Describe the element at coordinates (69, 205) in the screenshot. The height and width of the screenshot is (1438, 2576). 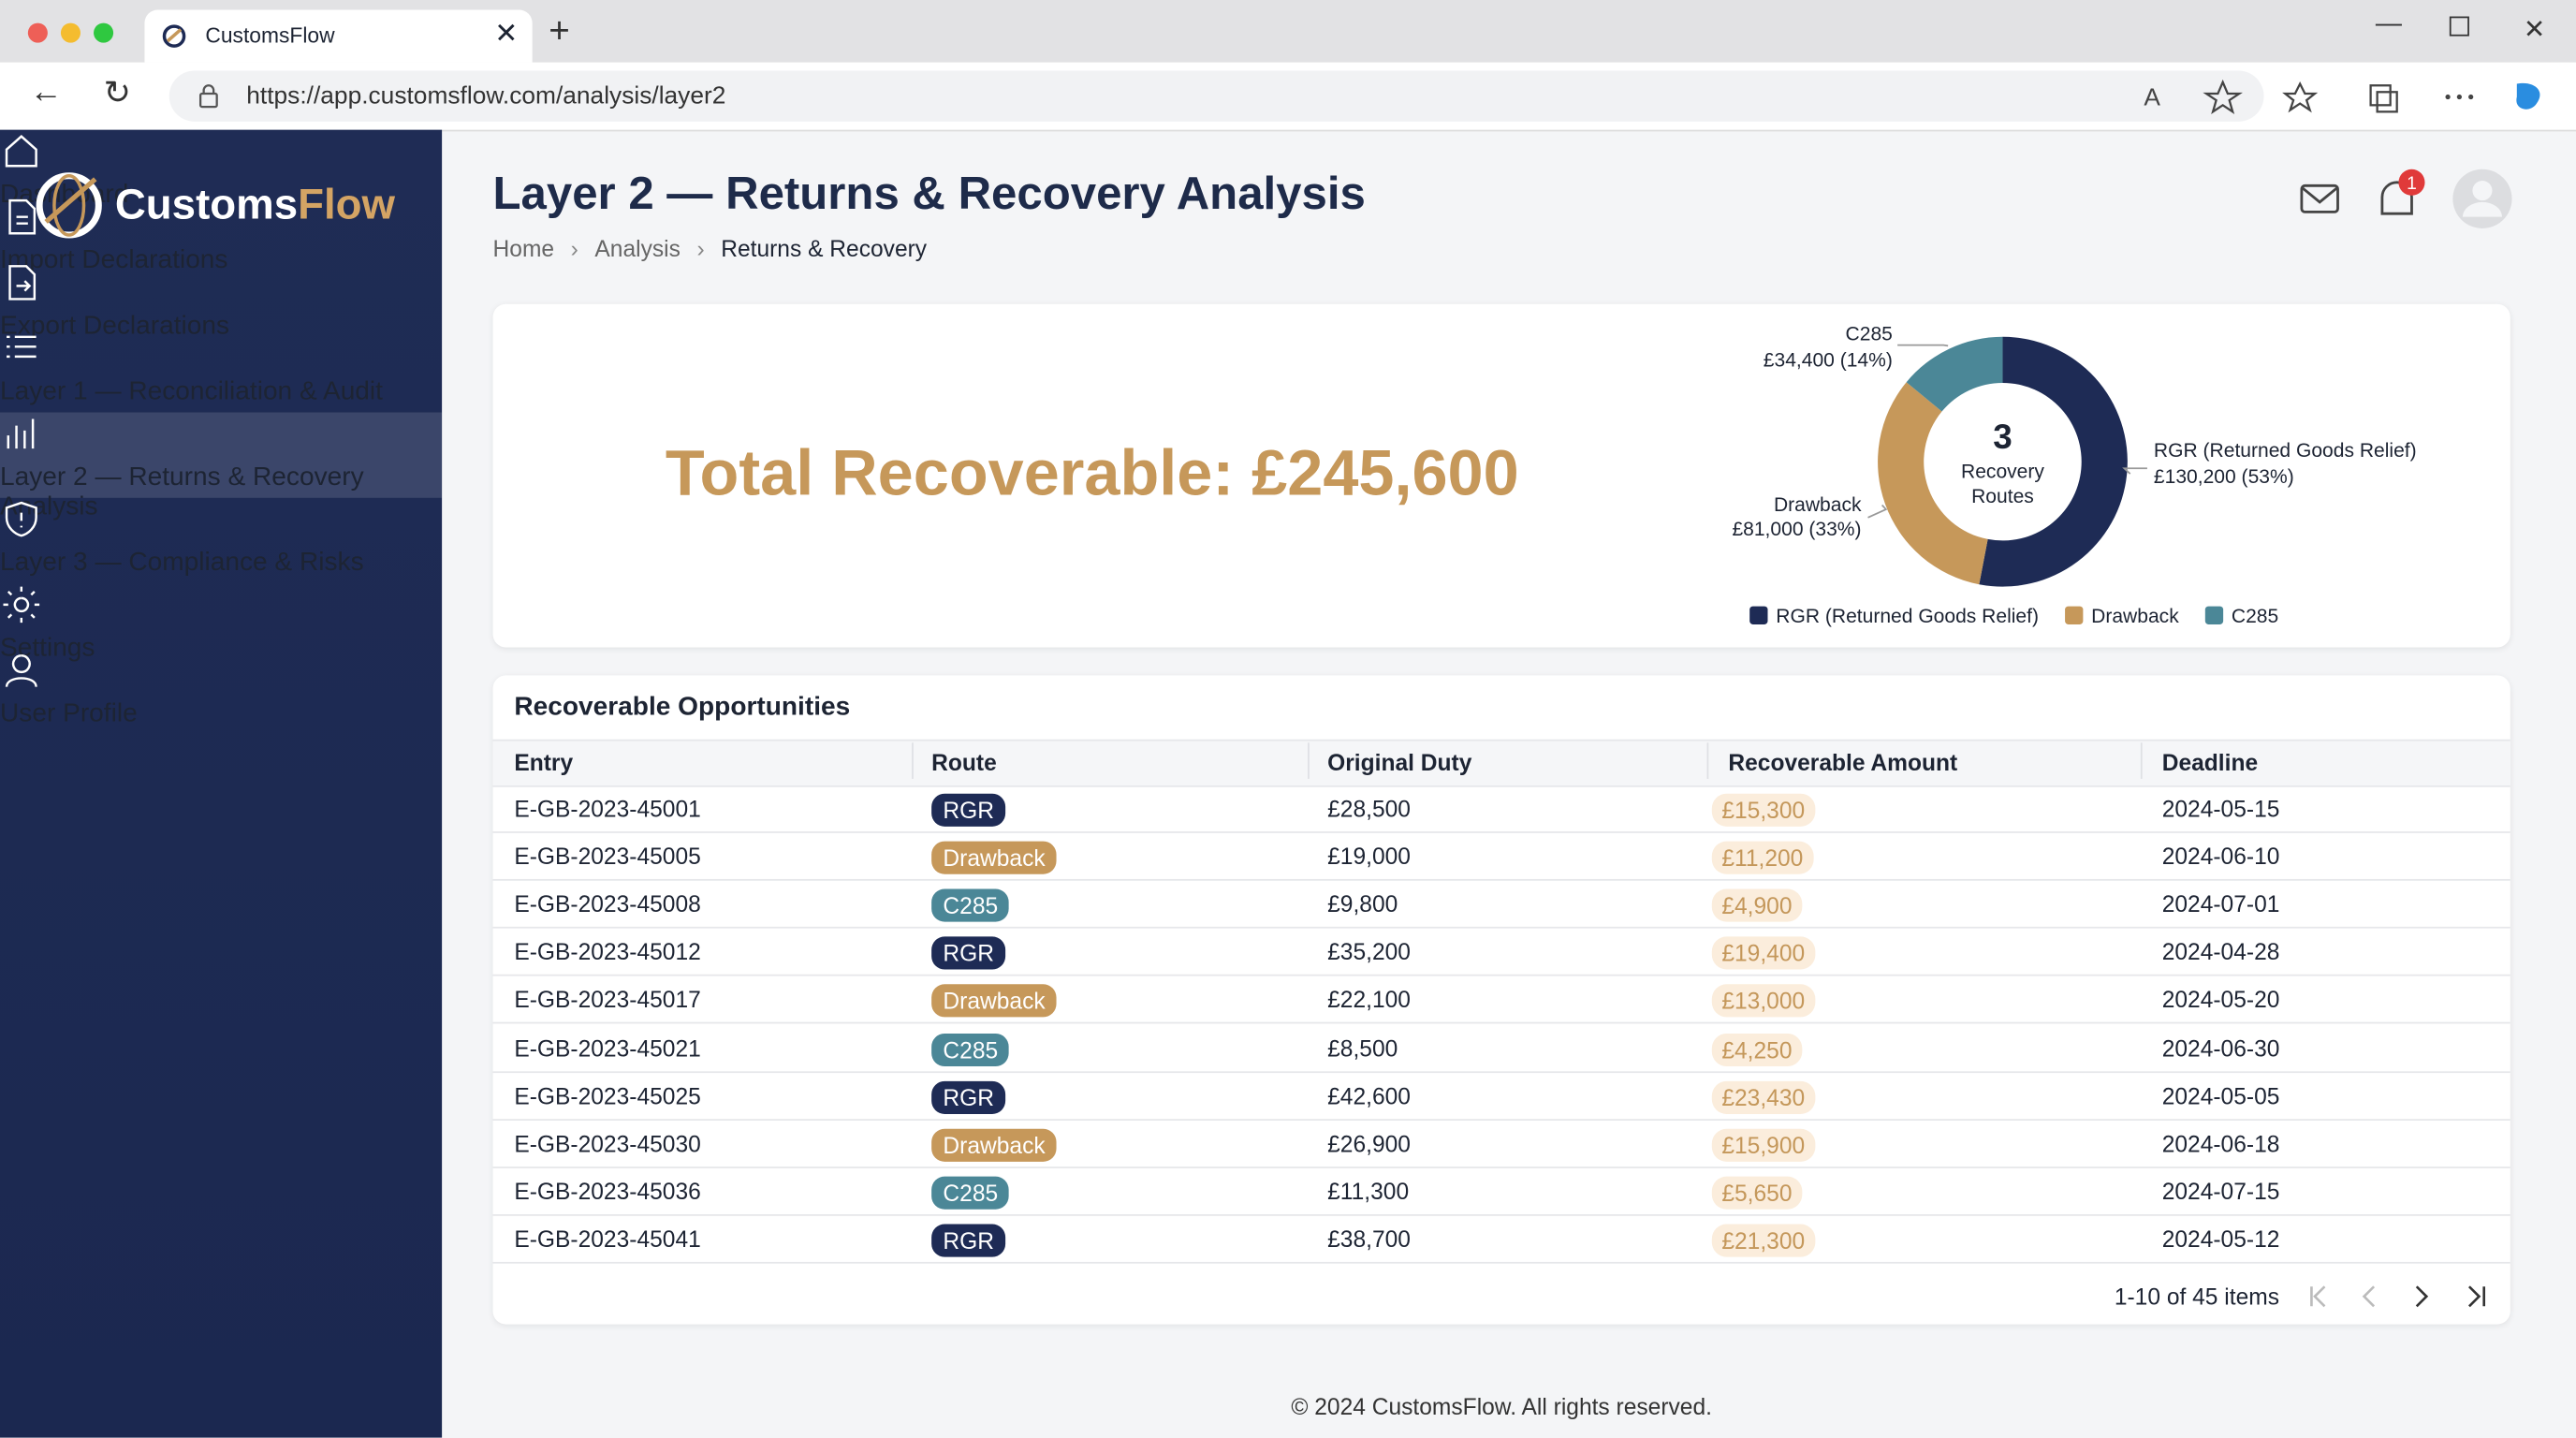
I see `brand-logo` at that location.